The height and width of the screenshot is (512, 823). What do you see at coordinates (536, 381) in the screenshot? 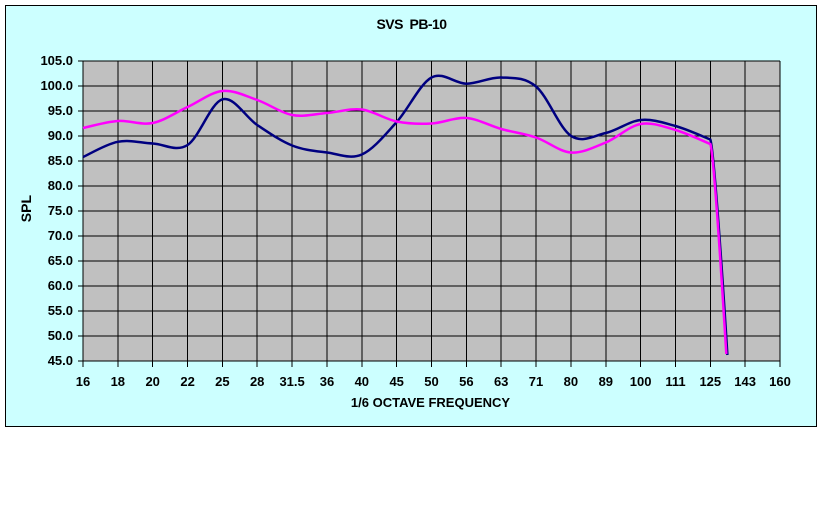
I see `svg-text: 71` at bounding box center [536, 381].